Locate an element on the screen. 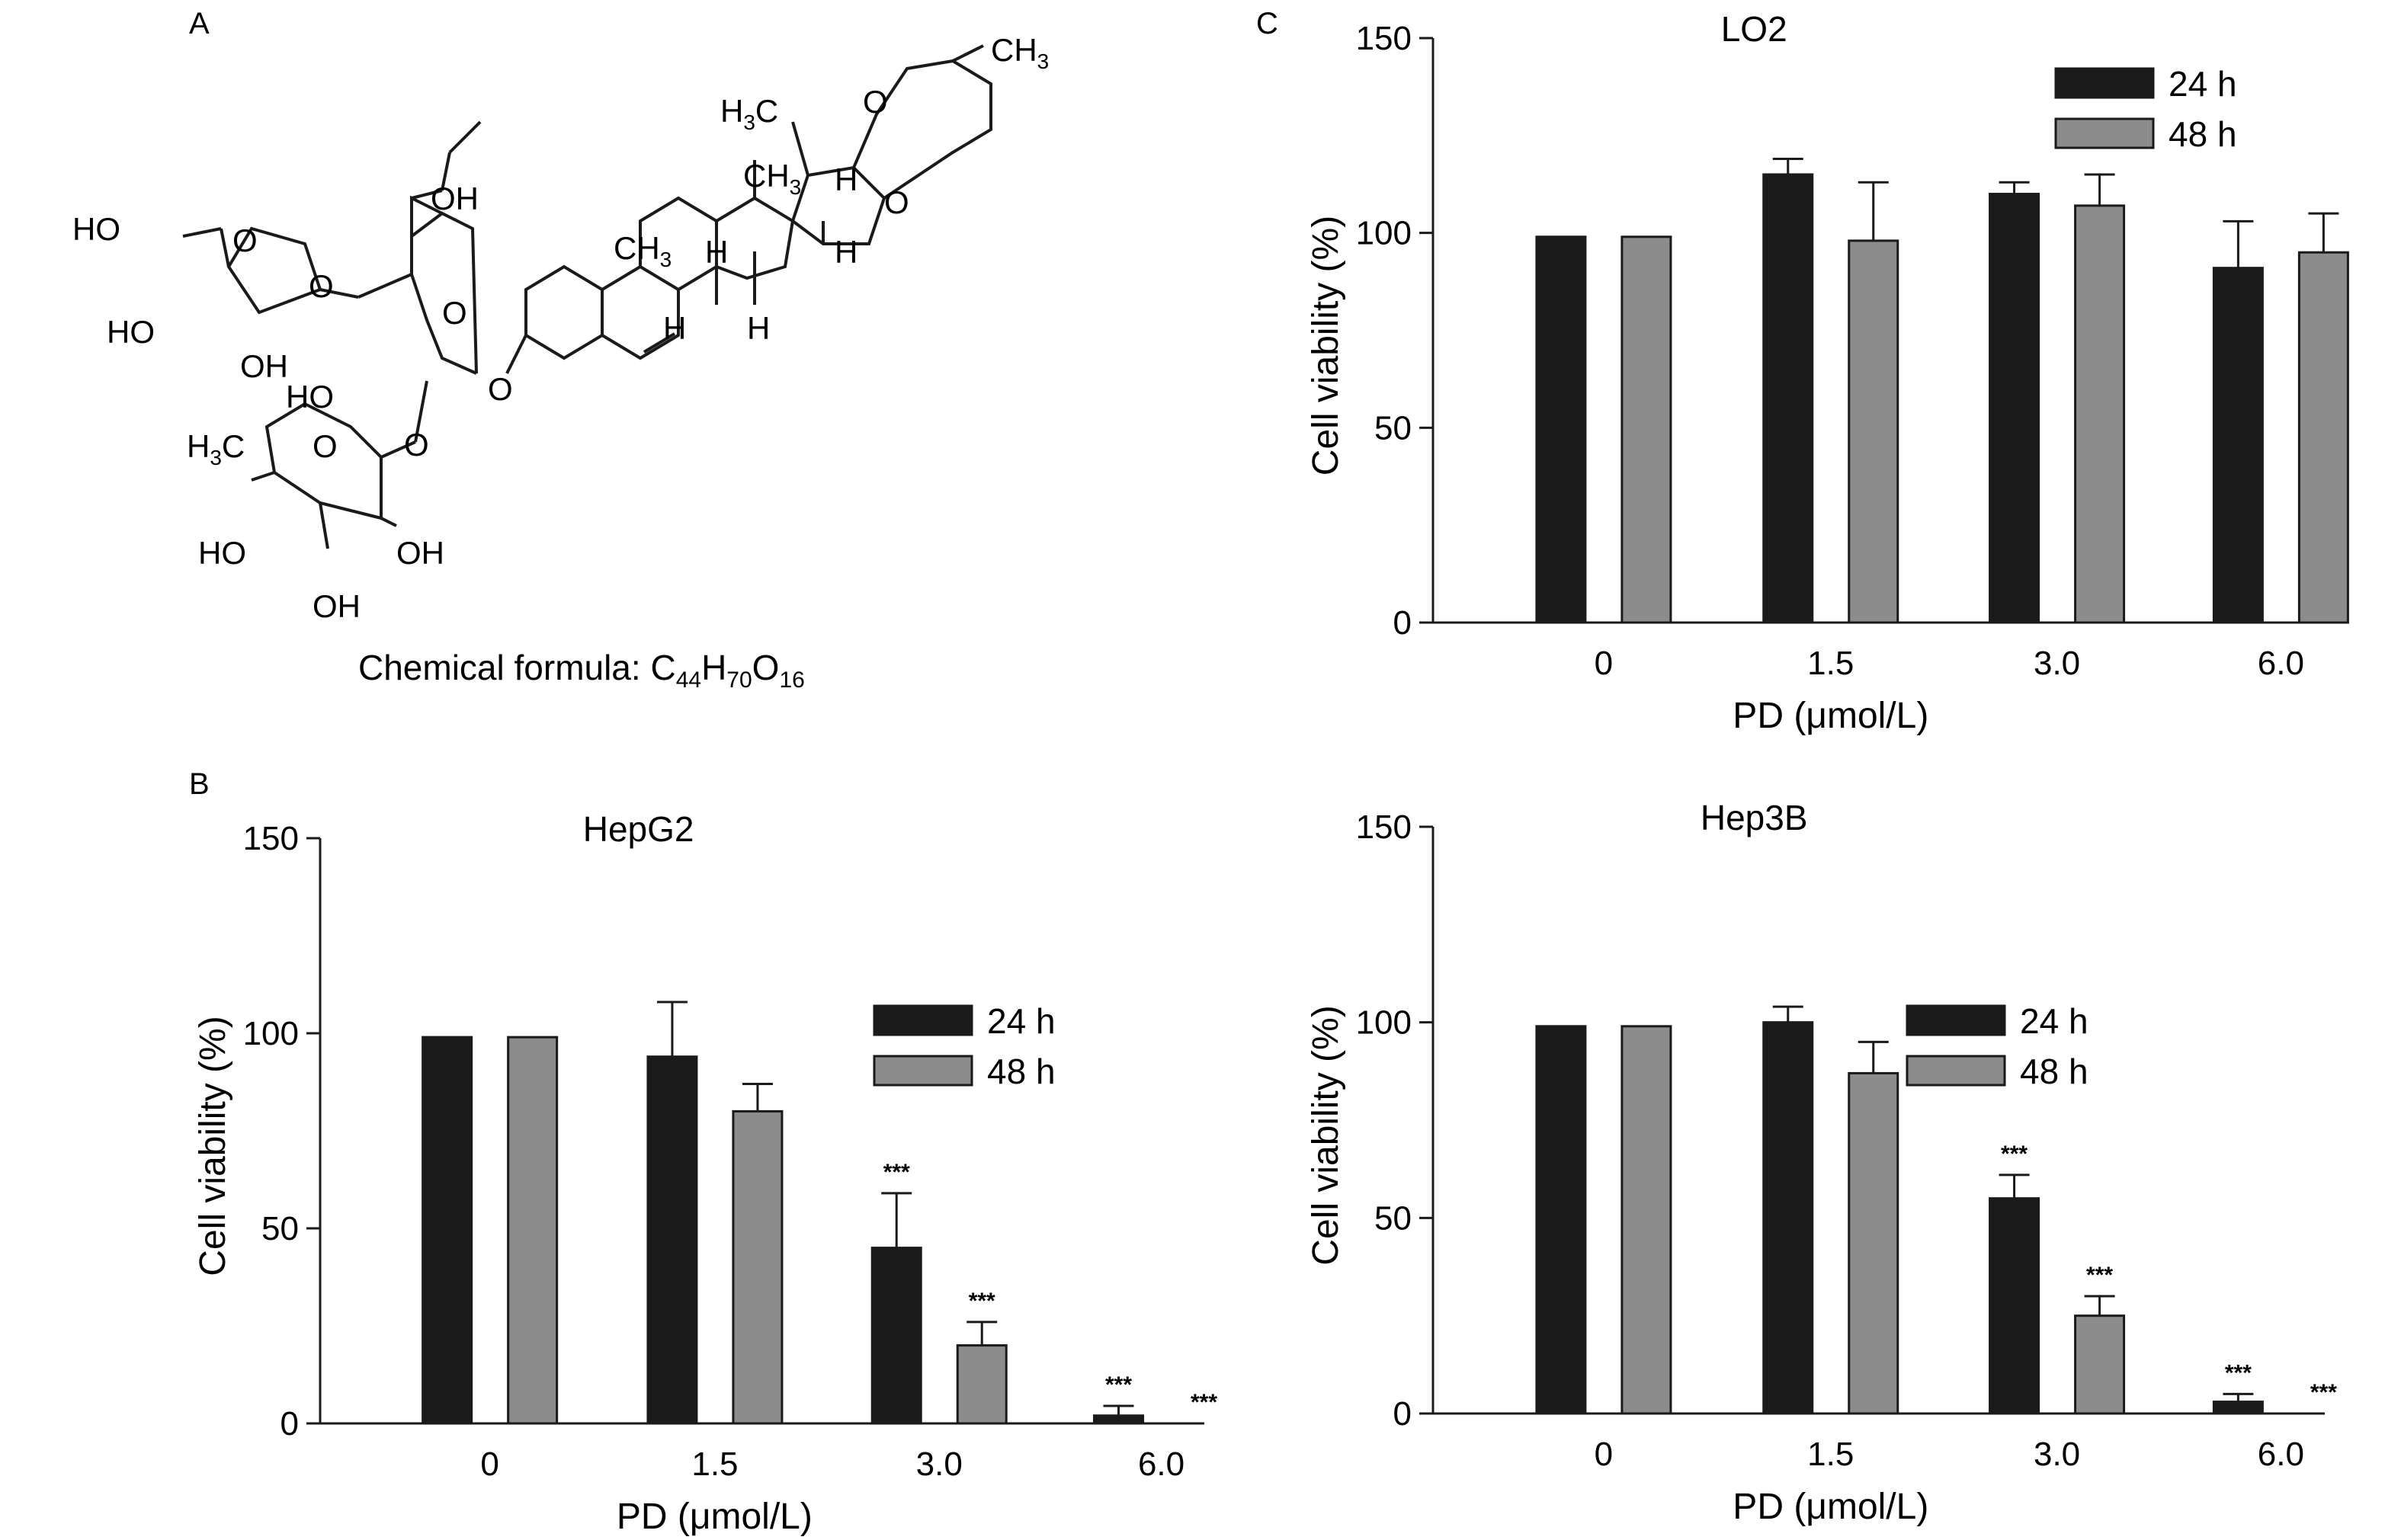  chemical-formula: Chemical formula: C44H70O16 is located at coordinates (582, 670).